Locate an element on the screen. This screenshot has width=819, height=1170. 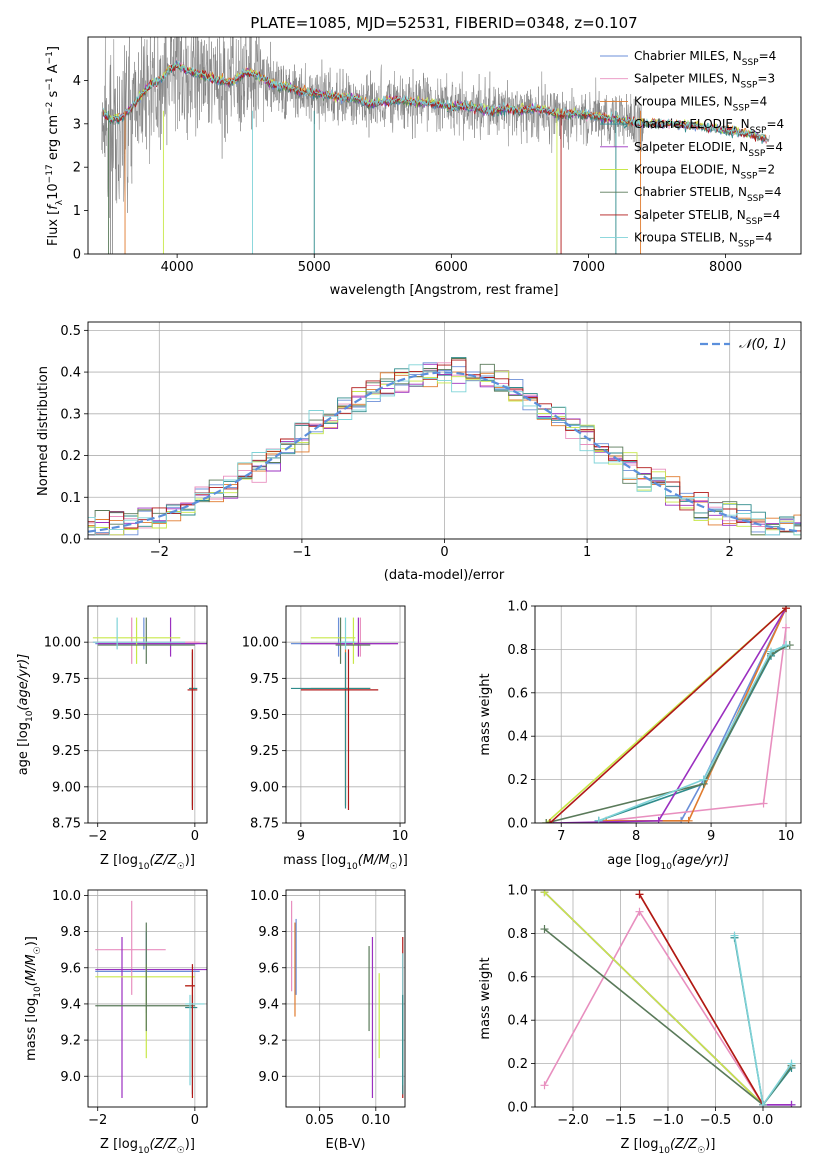
x-tick-label: 7000 is located at coordinates (588, 267).